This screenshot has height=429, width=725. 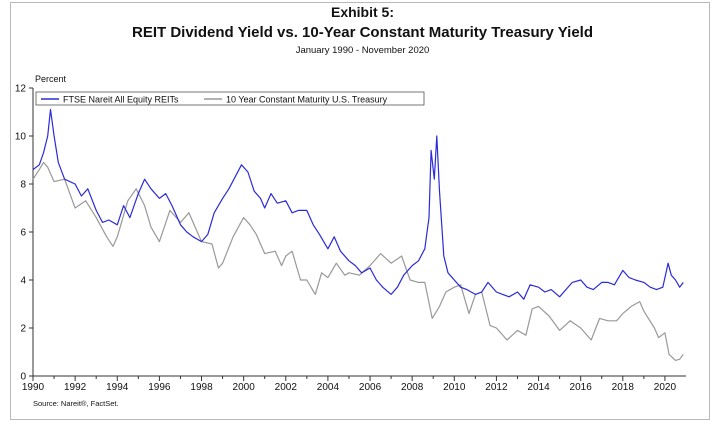 I want to click on x-tick-label: 2006, so click(x=370, y=387).